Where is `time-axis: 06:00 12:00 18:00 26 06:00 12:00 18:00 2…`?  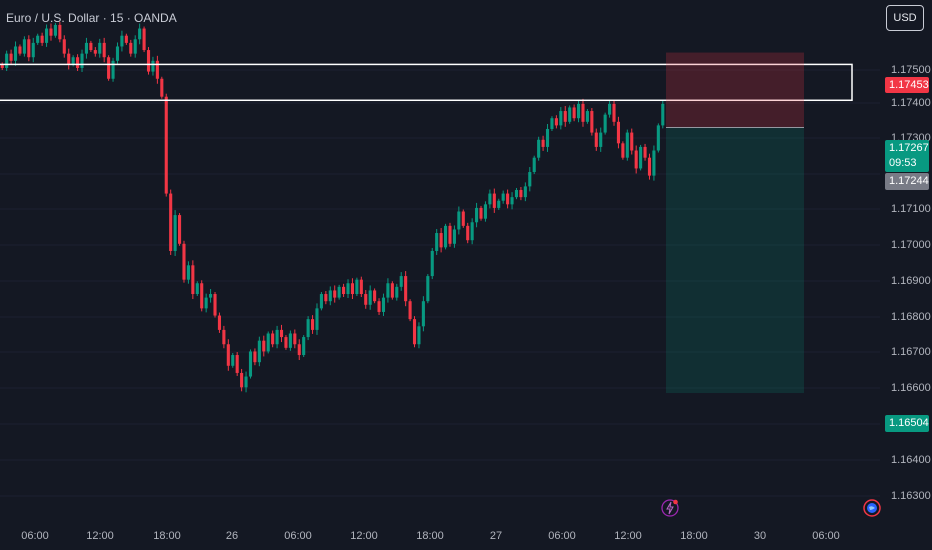
time-axis: 06:00 12:00 18:00 26 06:00 12:00 18:00 2… is located at coordinates (440, 535).